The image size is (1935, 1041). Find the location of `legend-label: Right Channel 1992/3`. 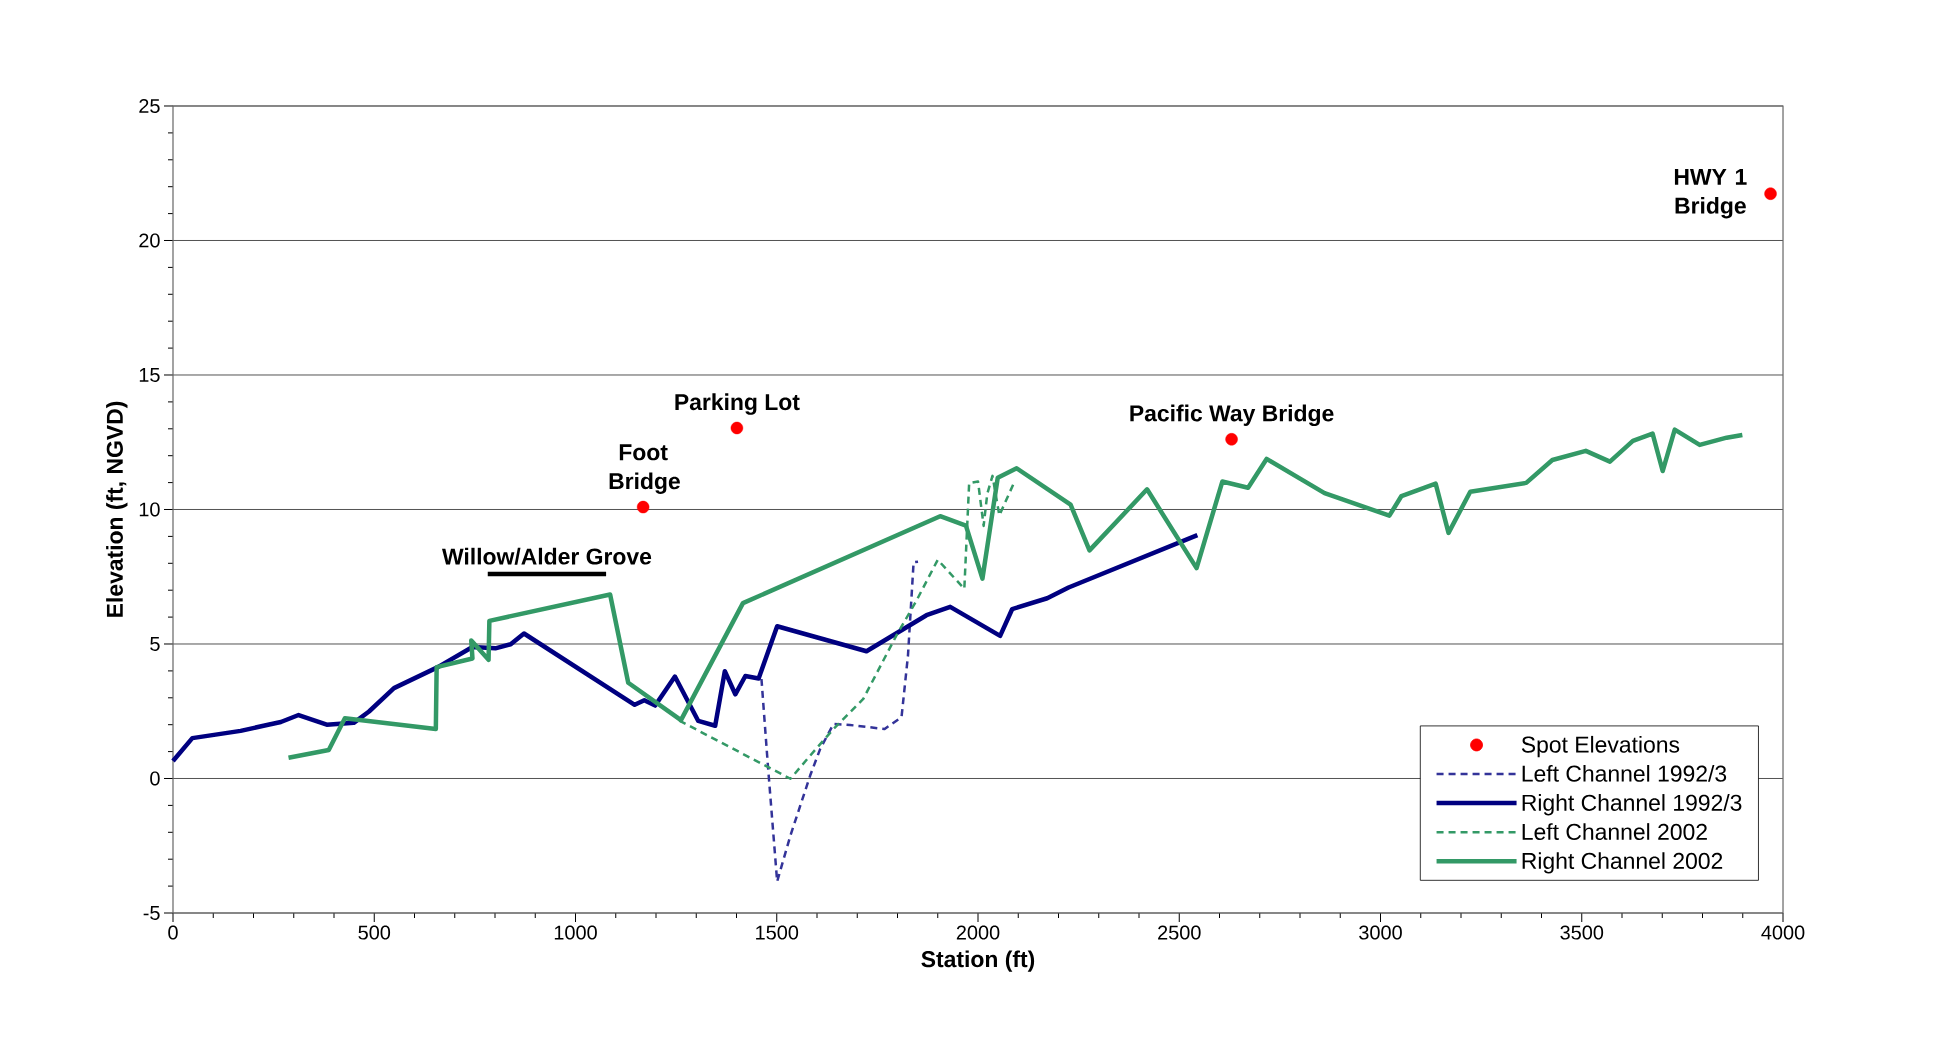

legend-label: Right Channel 1992/3 is located at coordinates (1632, 805).